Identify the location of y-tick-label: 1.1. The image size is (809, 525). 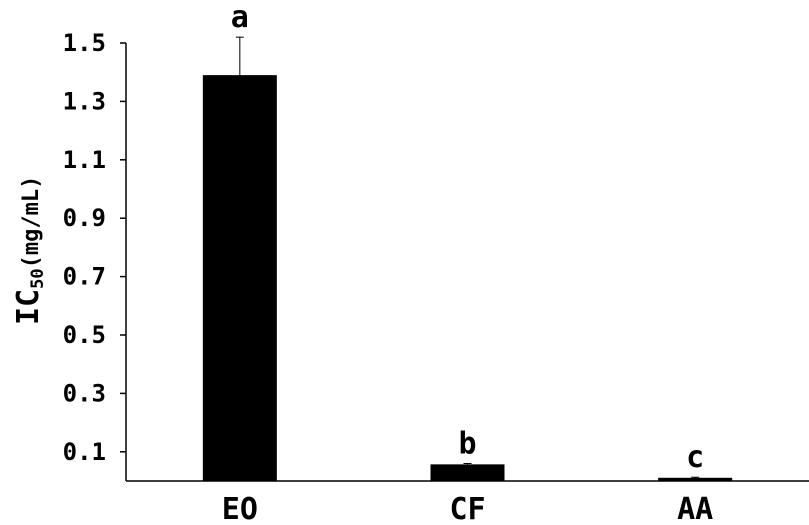
(84, 160).